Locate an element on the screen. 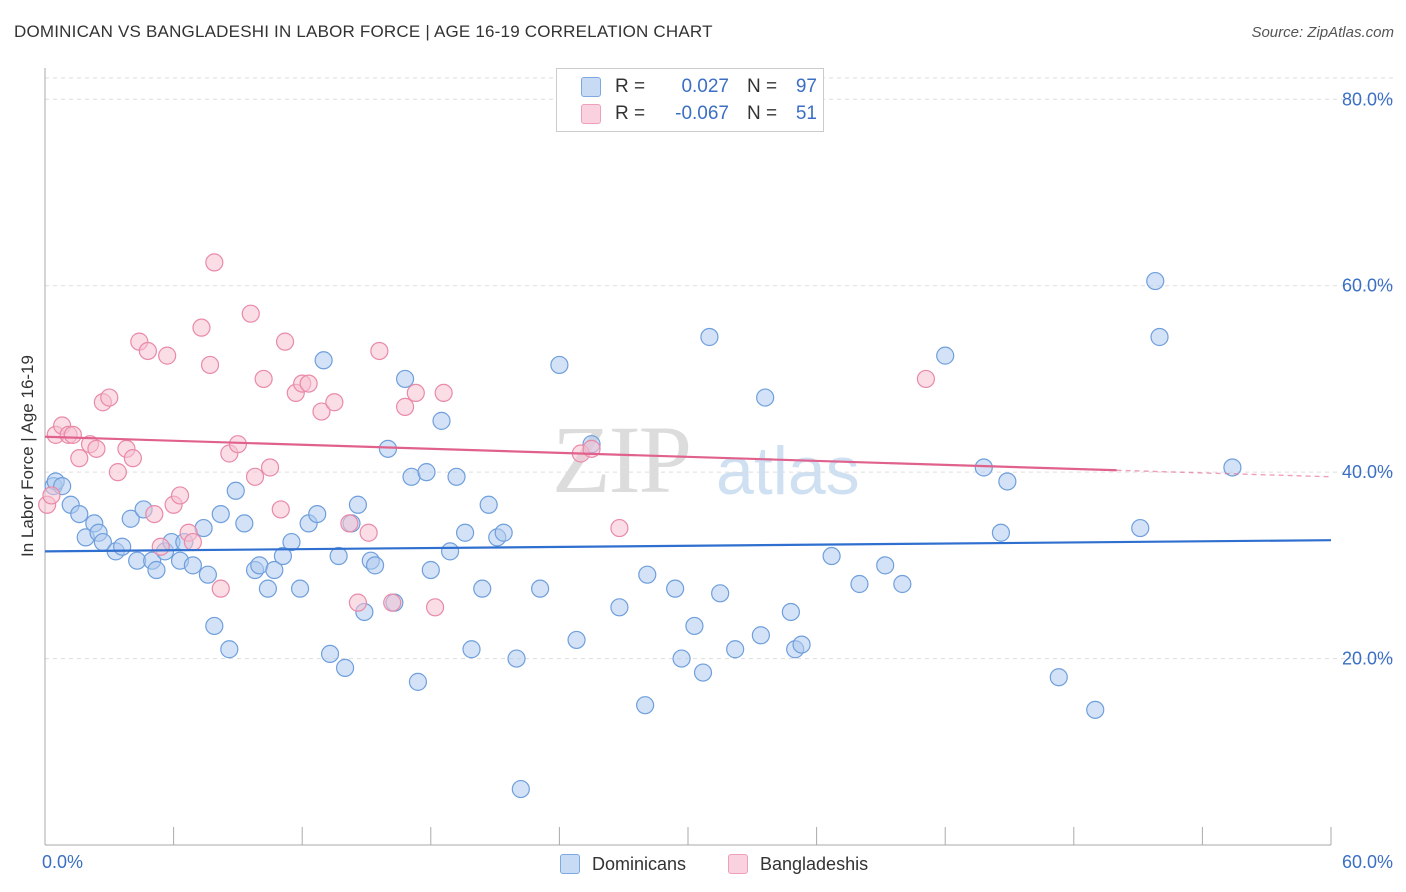 This screenshot has height=892, width=1406. legend-n-value: 97 is located at coordinates (806, 86).